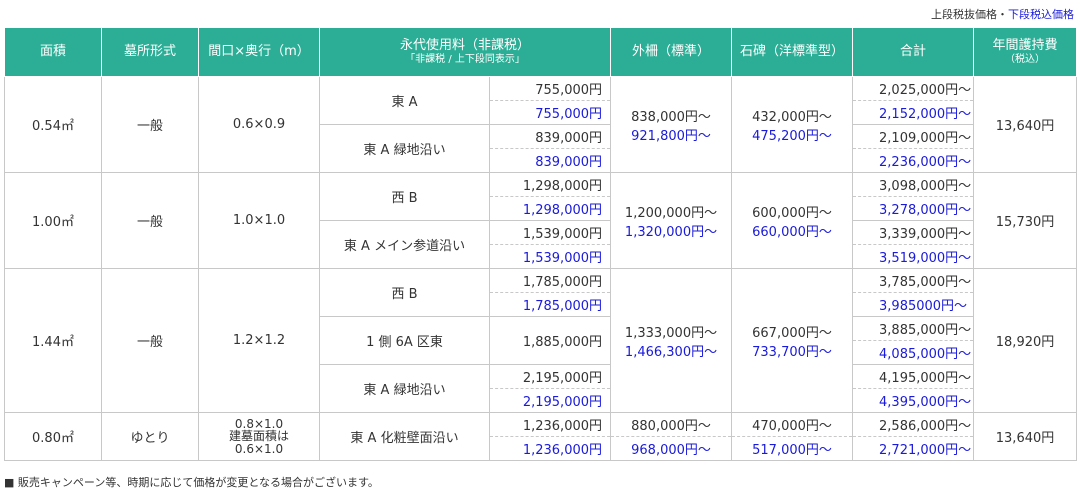 The height and width of the screenshot is (495, 1080). I want to click on fee-incl: 1,785,000円, so click(550, 304).